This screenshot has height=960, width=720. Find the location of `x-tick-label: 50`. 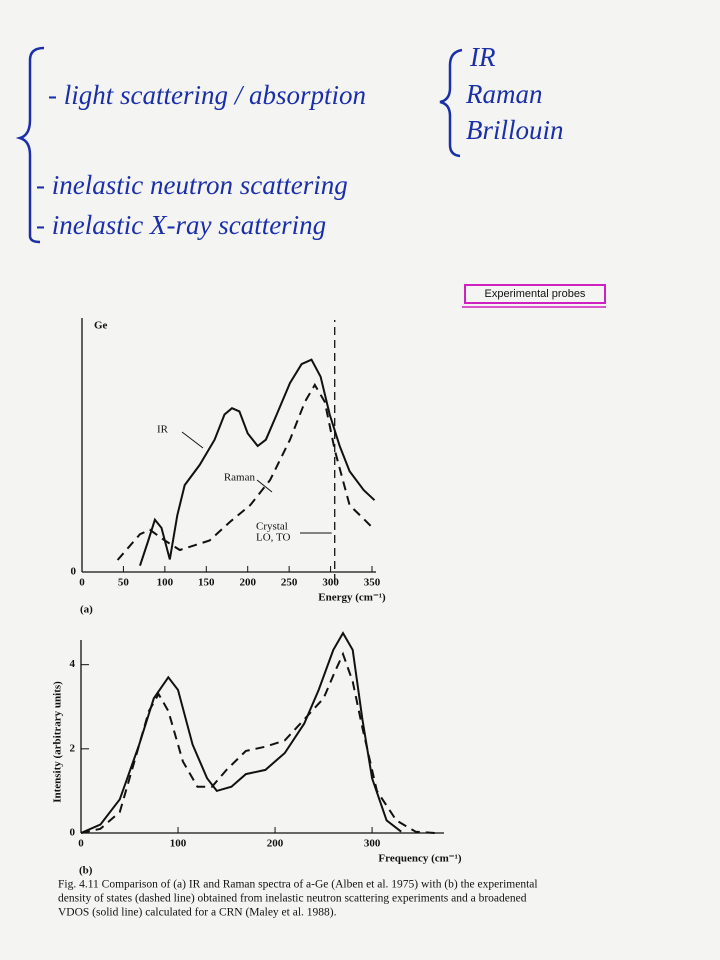

x-tick-label: 50 is located at coordinates (124, 583).